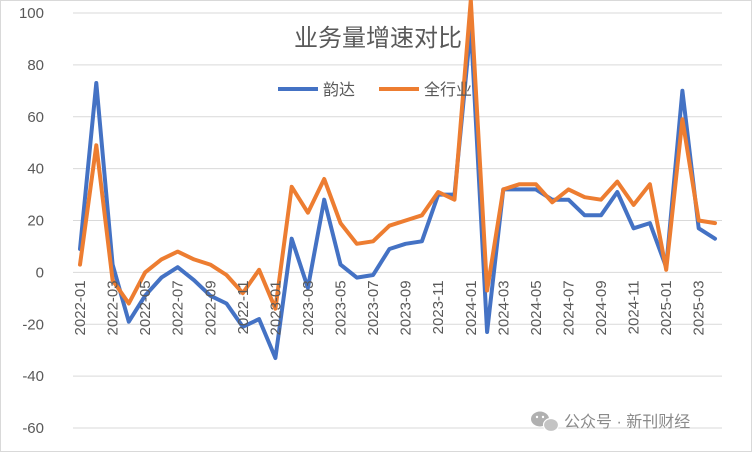 This screenshot has height=457, width=752. What do you see at coordinates (243, 307) in the screenshot?
I see `x-tick-label: 2022-11` at bounding box center [243, 307].